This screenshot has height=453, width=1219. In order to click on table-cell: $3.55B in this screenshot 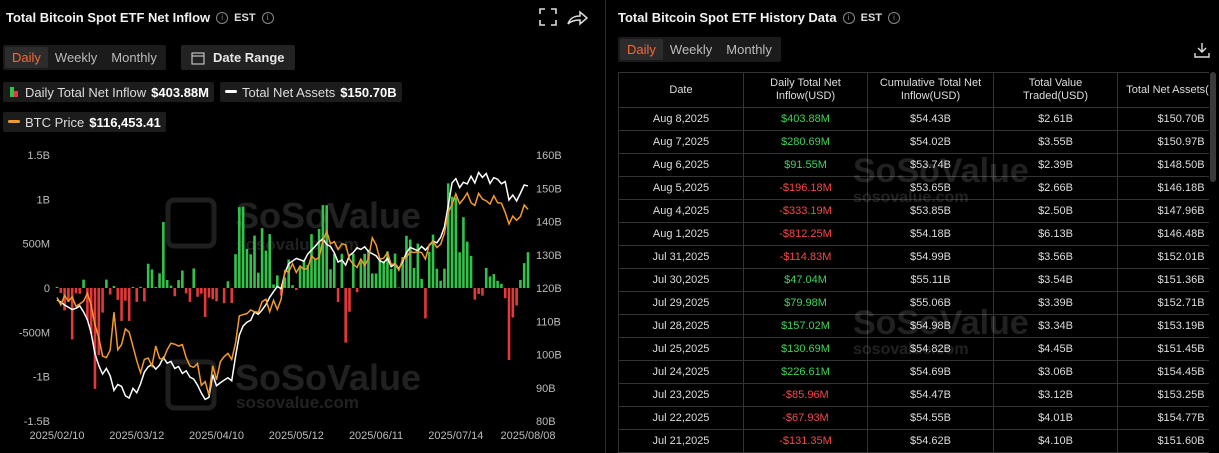, I will do `click(1055, 142)`.